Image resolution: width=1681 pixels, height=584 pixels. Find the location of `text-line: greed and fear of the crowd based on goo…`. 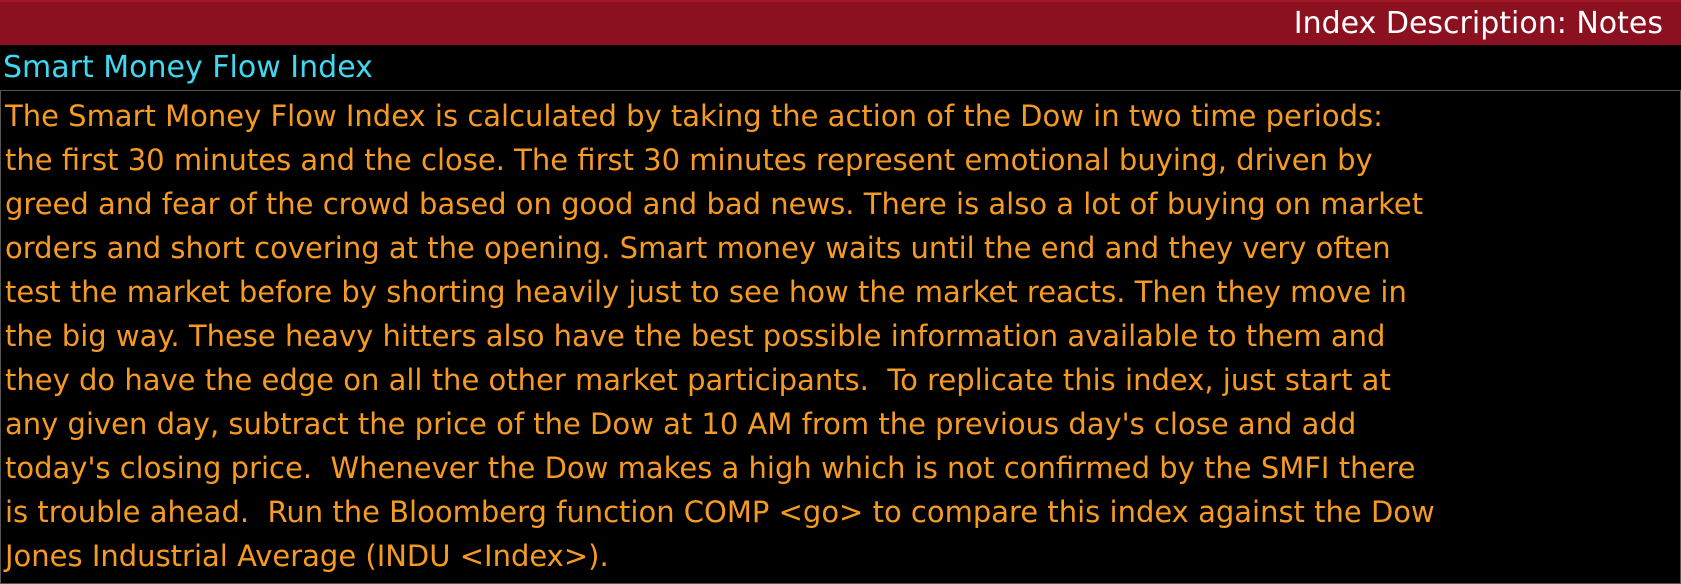

text-line: greed and fear of the crowd based on goo… is located at coordinates (714, 204).